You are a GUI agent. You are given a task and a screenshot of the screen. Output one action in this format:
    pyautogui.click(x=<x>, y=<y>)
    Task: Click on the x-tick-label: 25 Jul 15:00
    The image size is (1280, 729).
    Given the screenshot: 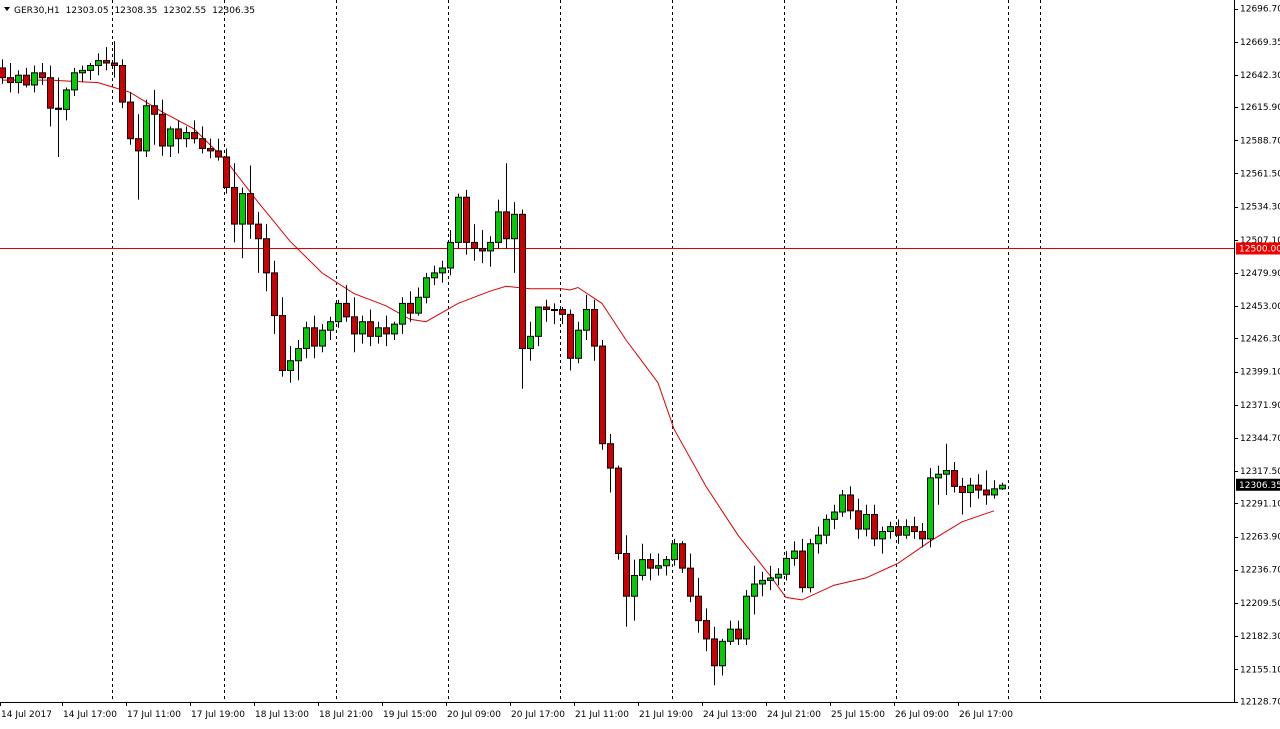 What is the action you would take?
    pyautogui.click(x=858, y=715)
    